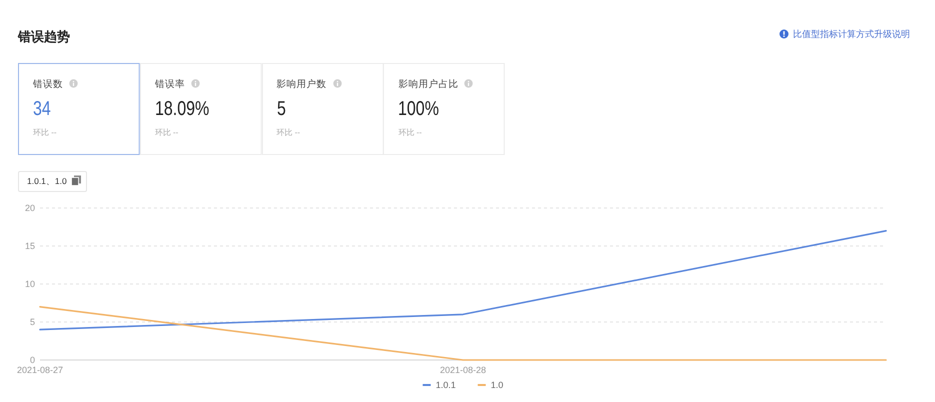  What do you see at coordinates (446, 385) in the screenshot?
I see `legend-label: 1.0.1` at bounding box center [446, 385].